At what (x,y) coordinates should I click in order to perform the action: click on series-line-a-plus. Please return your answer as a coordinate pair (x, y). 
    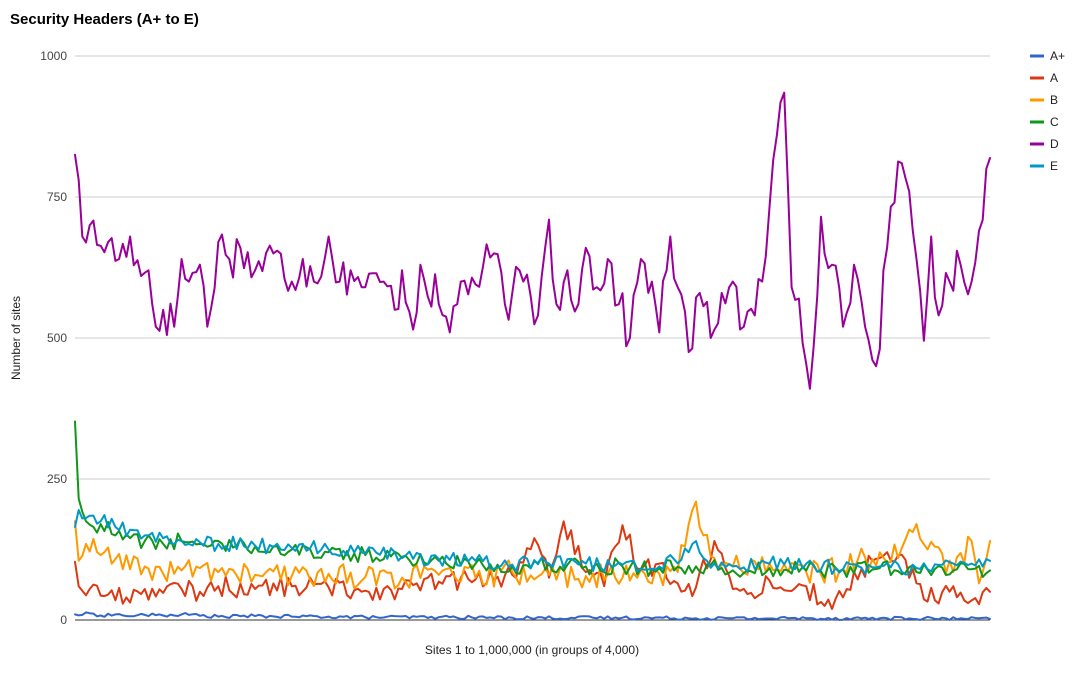
    Looking at the image, I should click on (532, 616).